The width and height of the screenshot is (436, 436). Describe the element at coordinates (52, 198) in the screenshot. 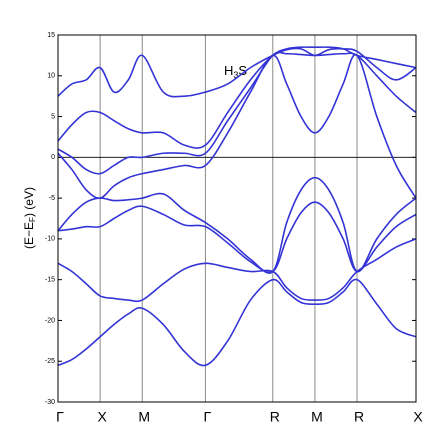

I see `y-tick-label: -5` at that location.